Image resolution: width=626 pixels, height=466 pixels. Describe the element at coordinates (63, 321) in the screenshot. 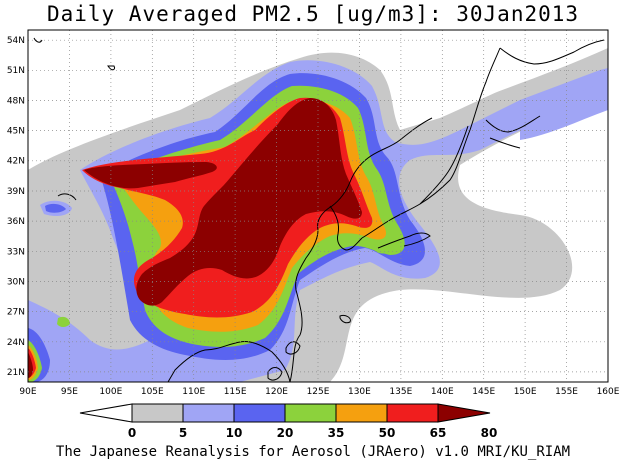

I see `level-35-region-sw2` at that location.